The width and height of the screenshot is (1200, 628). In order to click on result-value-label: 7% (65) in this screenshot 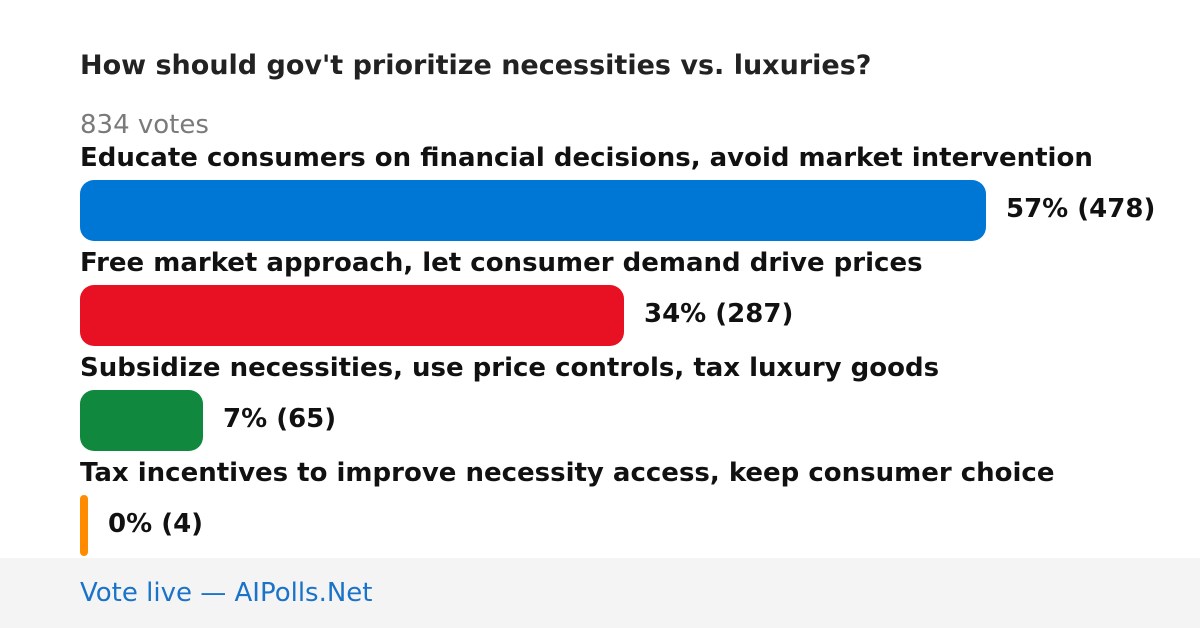, I will do `click(280, 419)`.